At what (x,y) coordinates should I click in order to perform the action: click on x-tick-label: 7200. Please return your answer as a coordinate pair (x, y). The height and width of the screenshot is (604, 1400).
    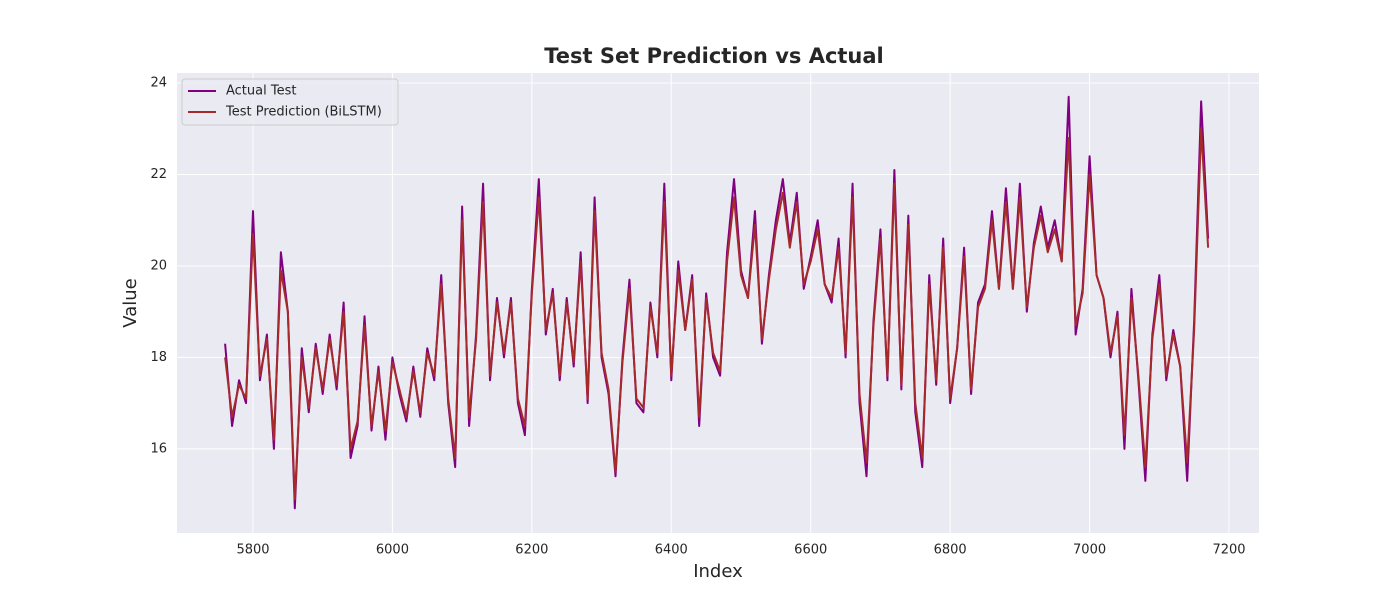
    Looking at the image, I should click on (1228, 550).